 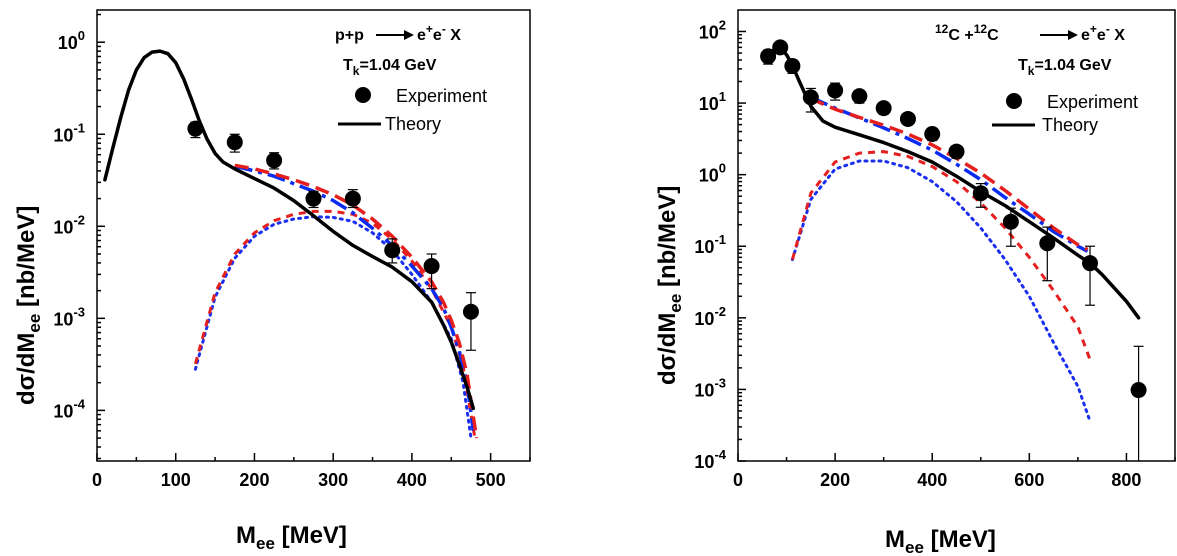 What do you see at coordinates (940, 541) in the screenshot?
I see `x-axis-label-right: Mee [MeV]` at bounding box center [940, 541].